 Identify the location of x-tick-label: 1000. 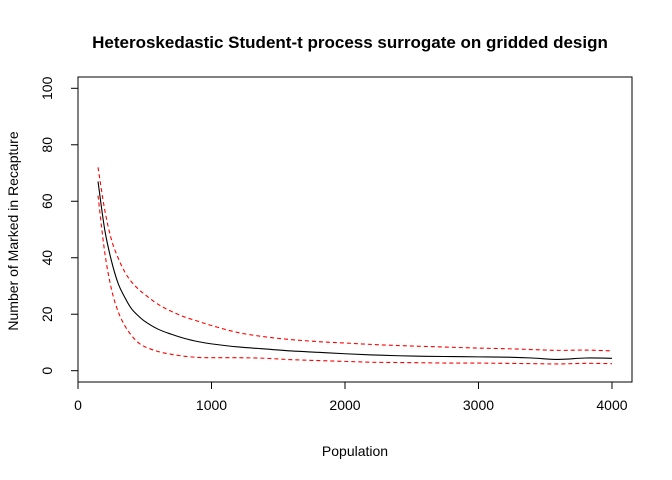
(211, 405).